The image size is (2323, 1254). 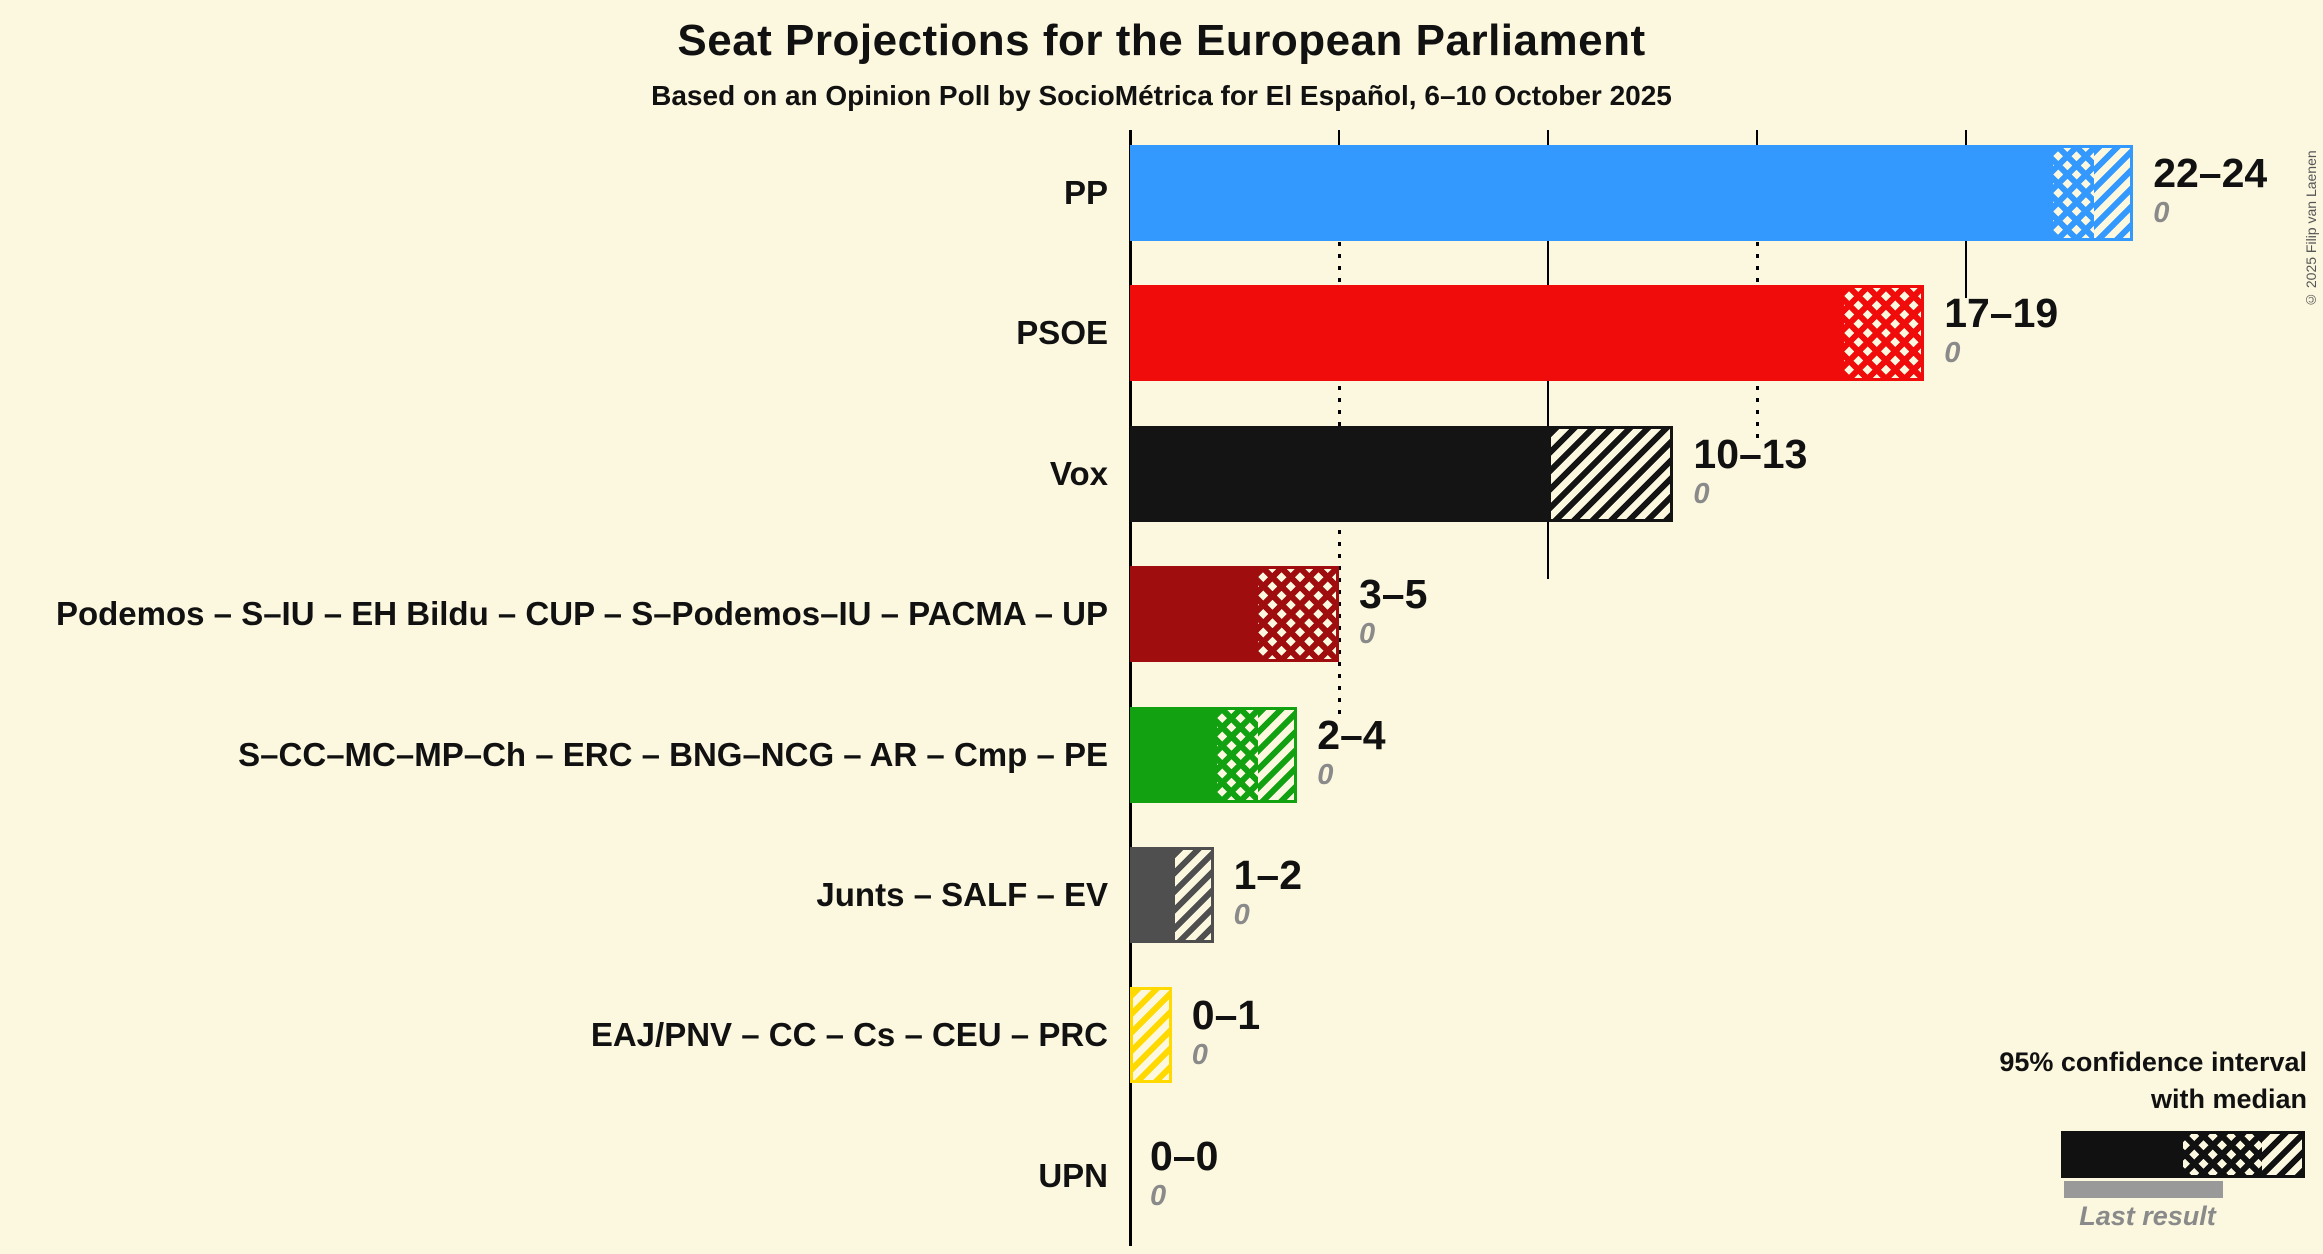 I want to click on value-label: 3–5 0, so click(x=1393, y=610).